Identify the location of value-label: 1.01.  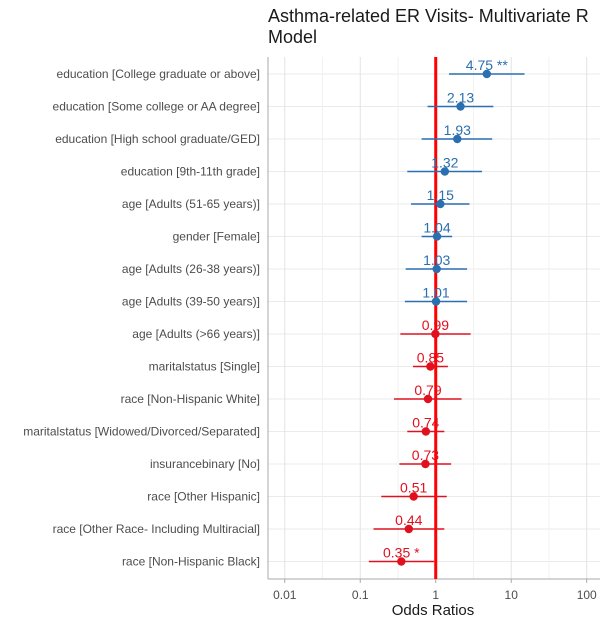
(435, 293).